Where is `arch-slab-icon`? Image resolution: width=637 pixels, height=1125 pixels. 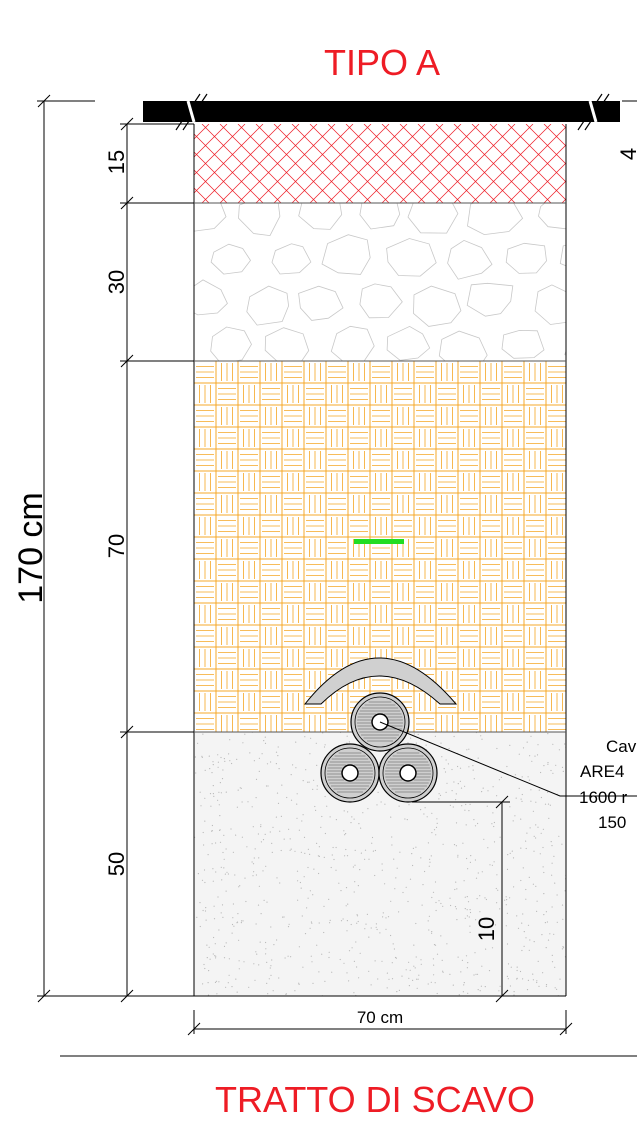 arch-slab-icon is located at coordinates (380, 681).